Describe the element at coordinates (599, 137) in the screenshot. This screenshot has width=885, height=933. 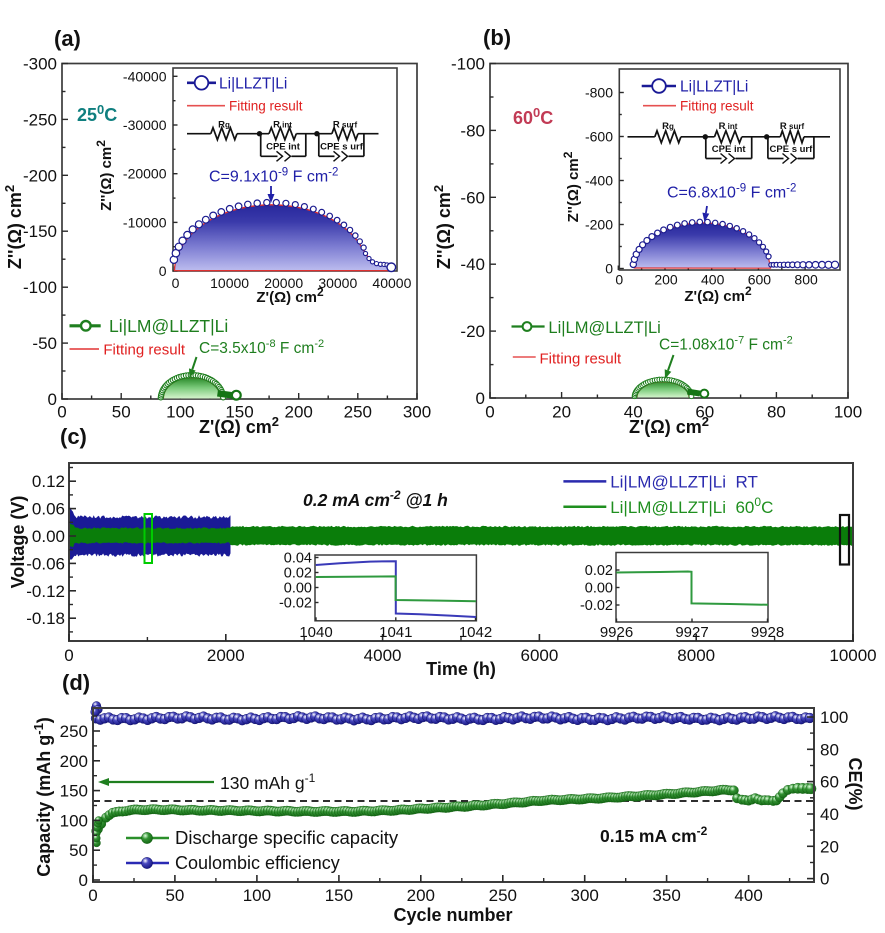
I see `svg-text: -600` at that location.